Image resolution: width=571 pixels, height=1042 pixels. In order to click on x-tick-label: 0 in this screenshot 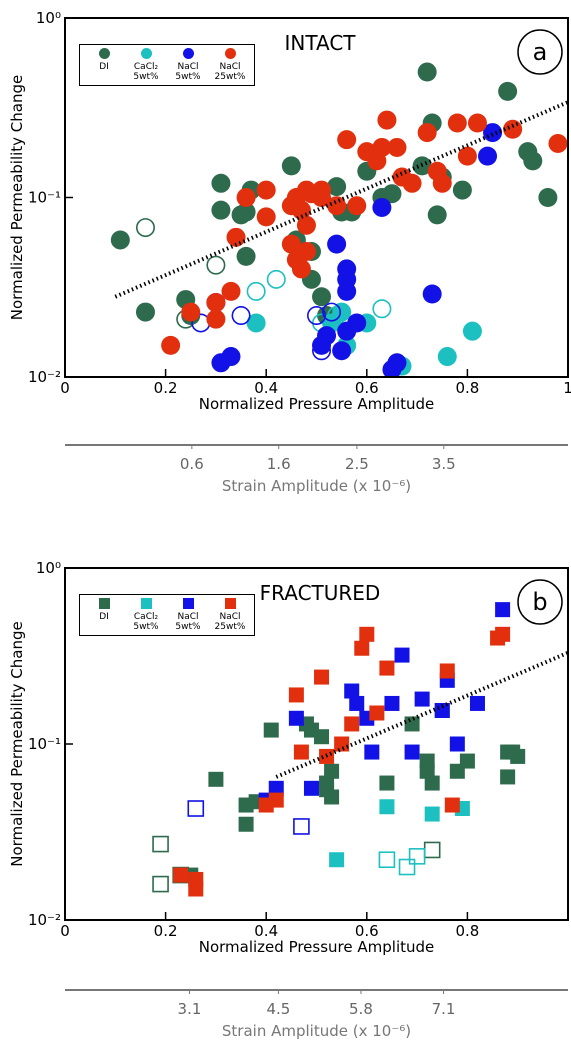, I will do `click(65, 388)`.